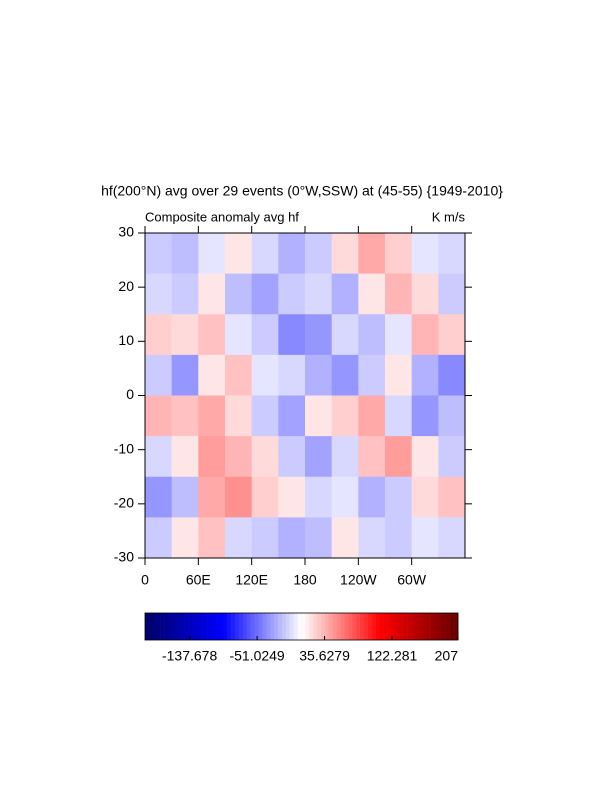 The height and width of the screenshot is (792, 612). Describe the element at coordinates (392, 656) in the screenshot. I see `colorbar-label: 122.281` at that location.